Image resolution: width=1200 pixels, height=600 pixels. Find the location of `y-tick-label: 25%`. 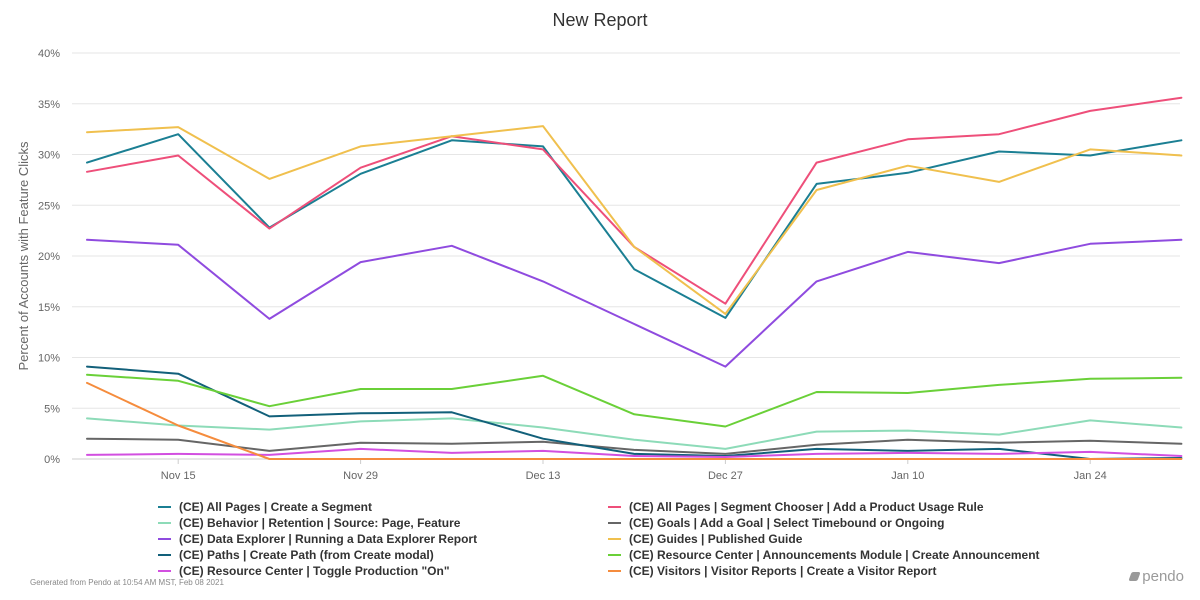

y-tick-label: 25% is located at coordinates (49, 206).